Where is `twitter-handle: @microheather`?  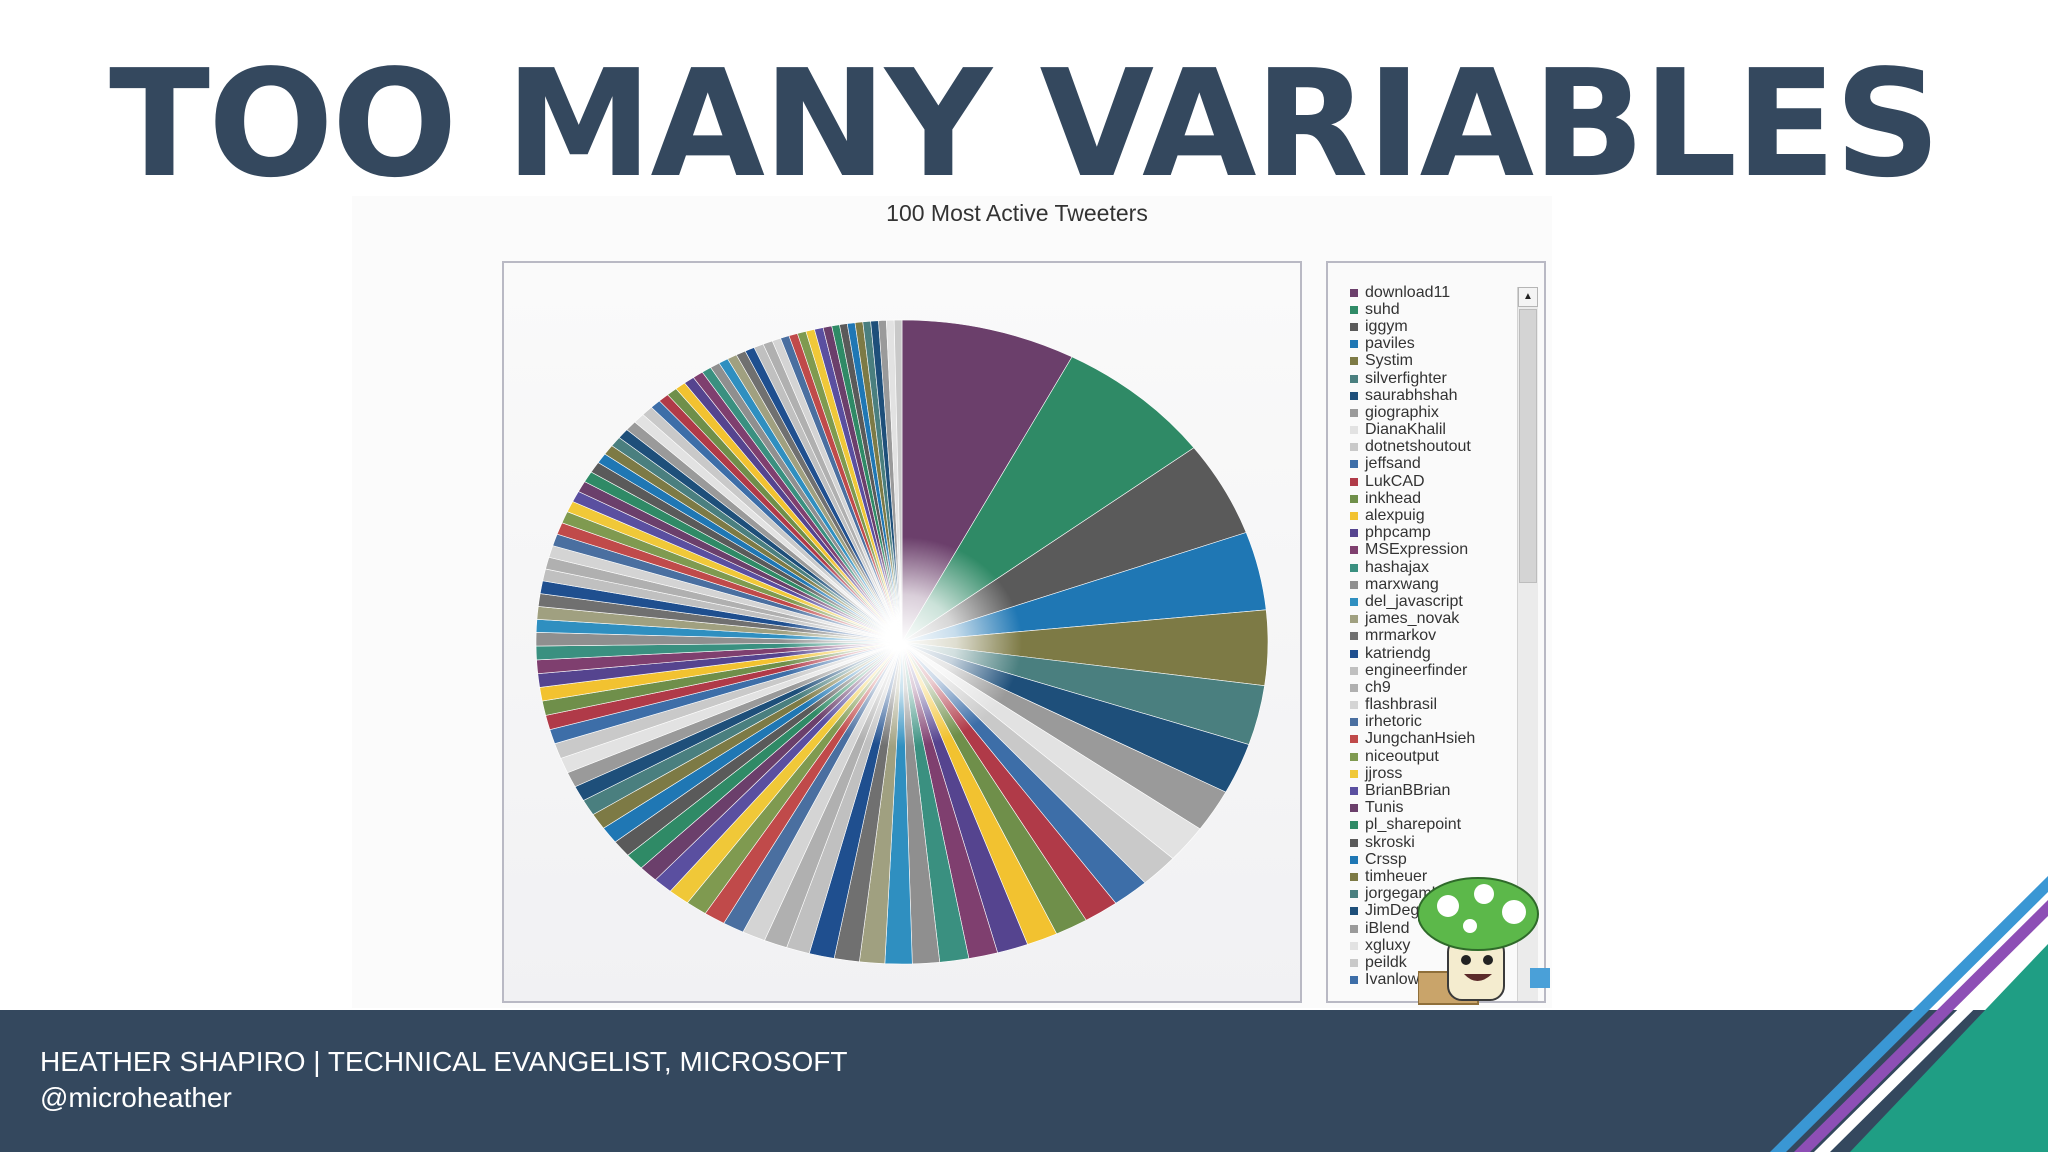 twitter-handle: @microheather is located at coordinates (136, 1097).